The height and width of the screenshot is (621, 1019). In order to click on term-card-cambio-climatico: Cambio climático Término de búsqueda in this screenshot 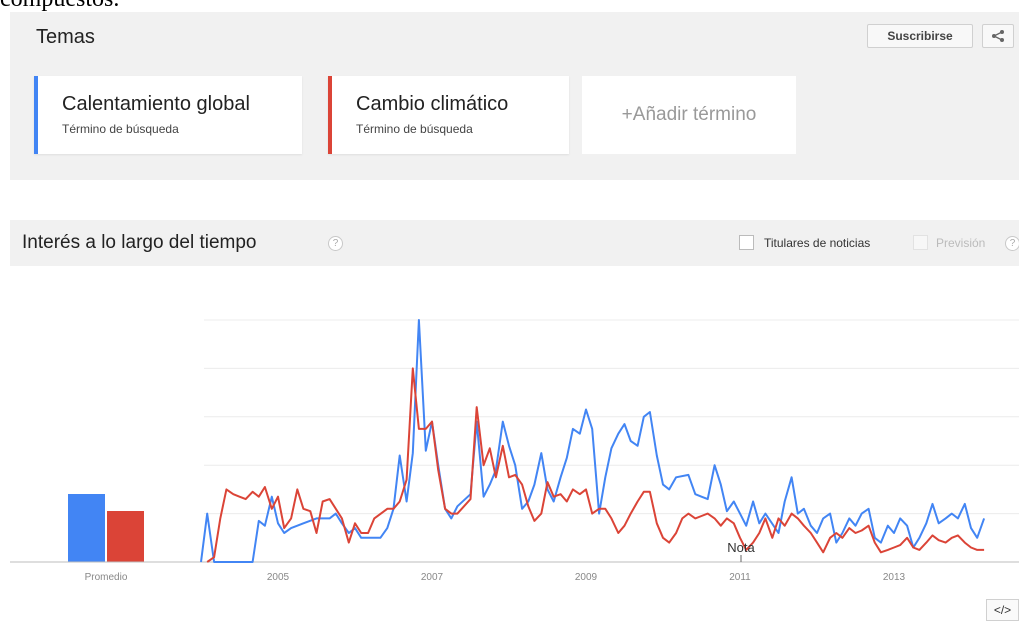, I will do `click(448, 115)`.